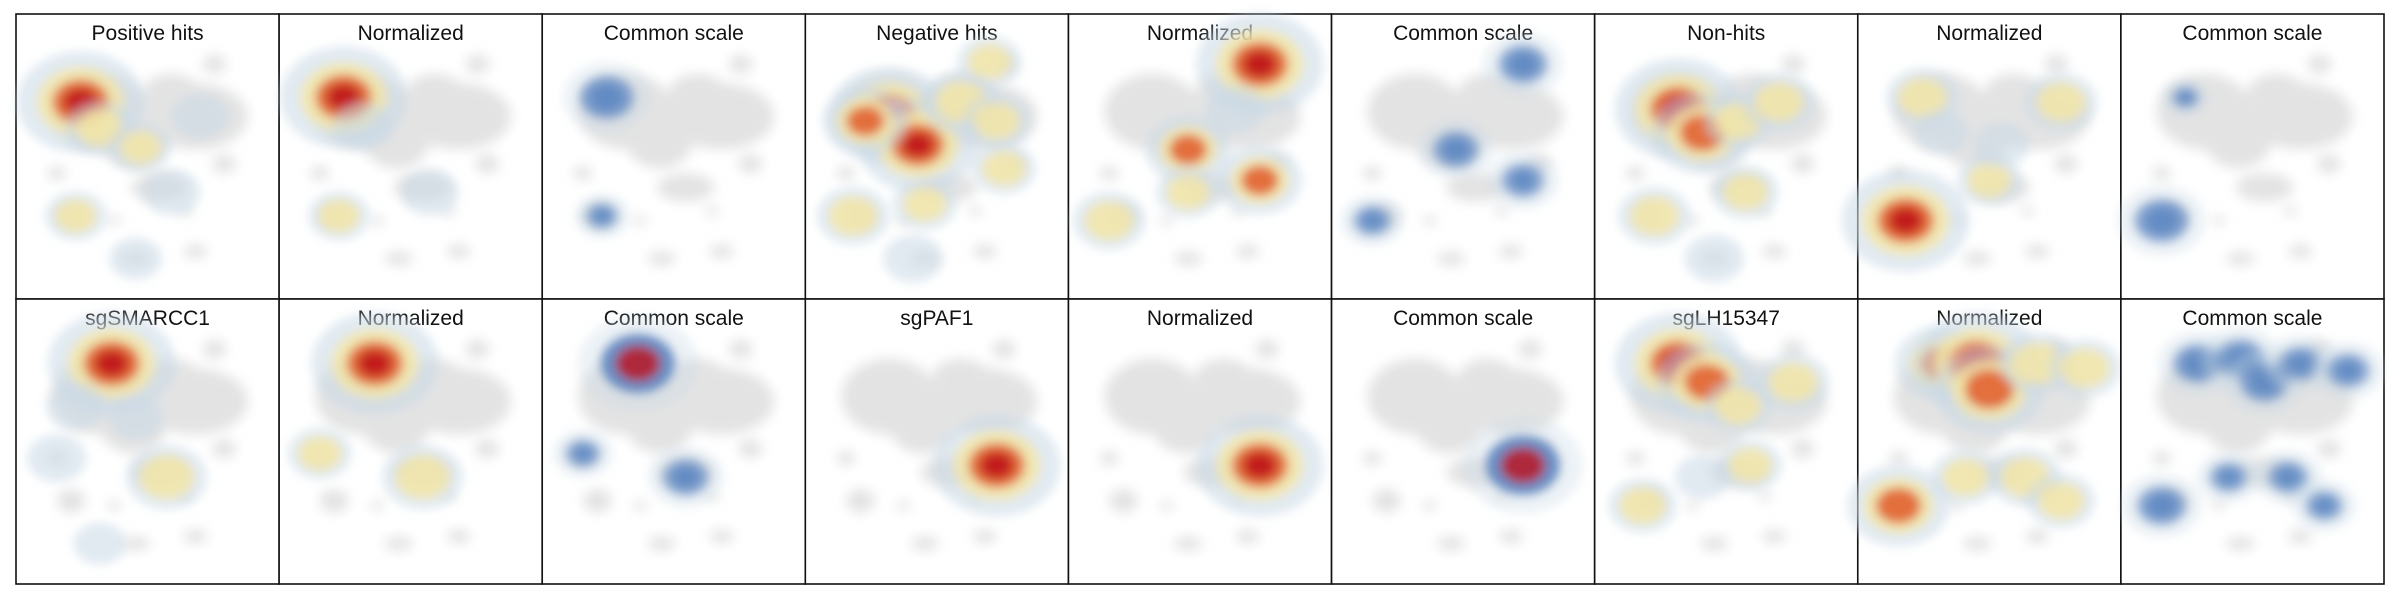 This screenshot has height=600, width=2400. Describe the element at coordinates (147, 156) in the screenshot. I see `panel: Positive hits` at that location.